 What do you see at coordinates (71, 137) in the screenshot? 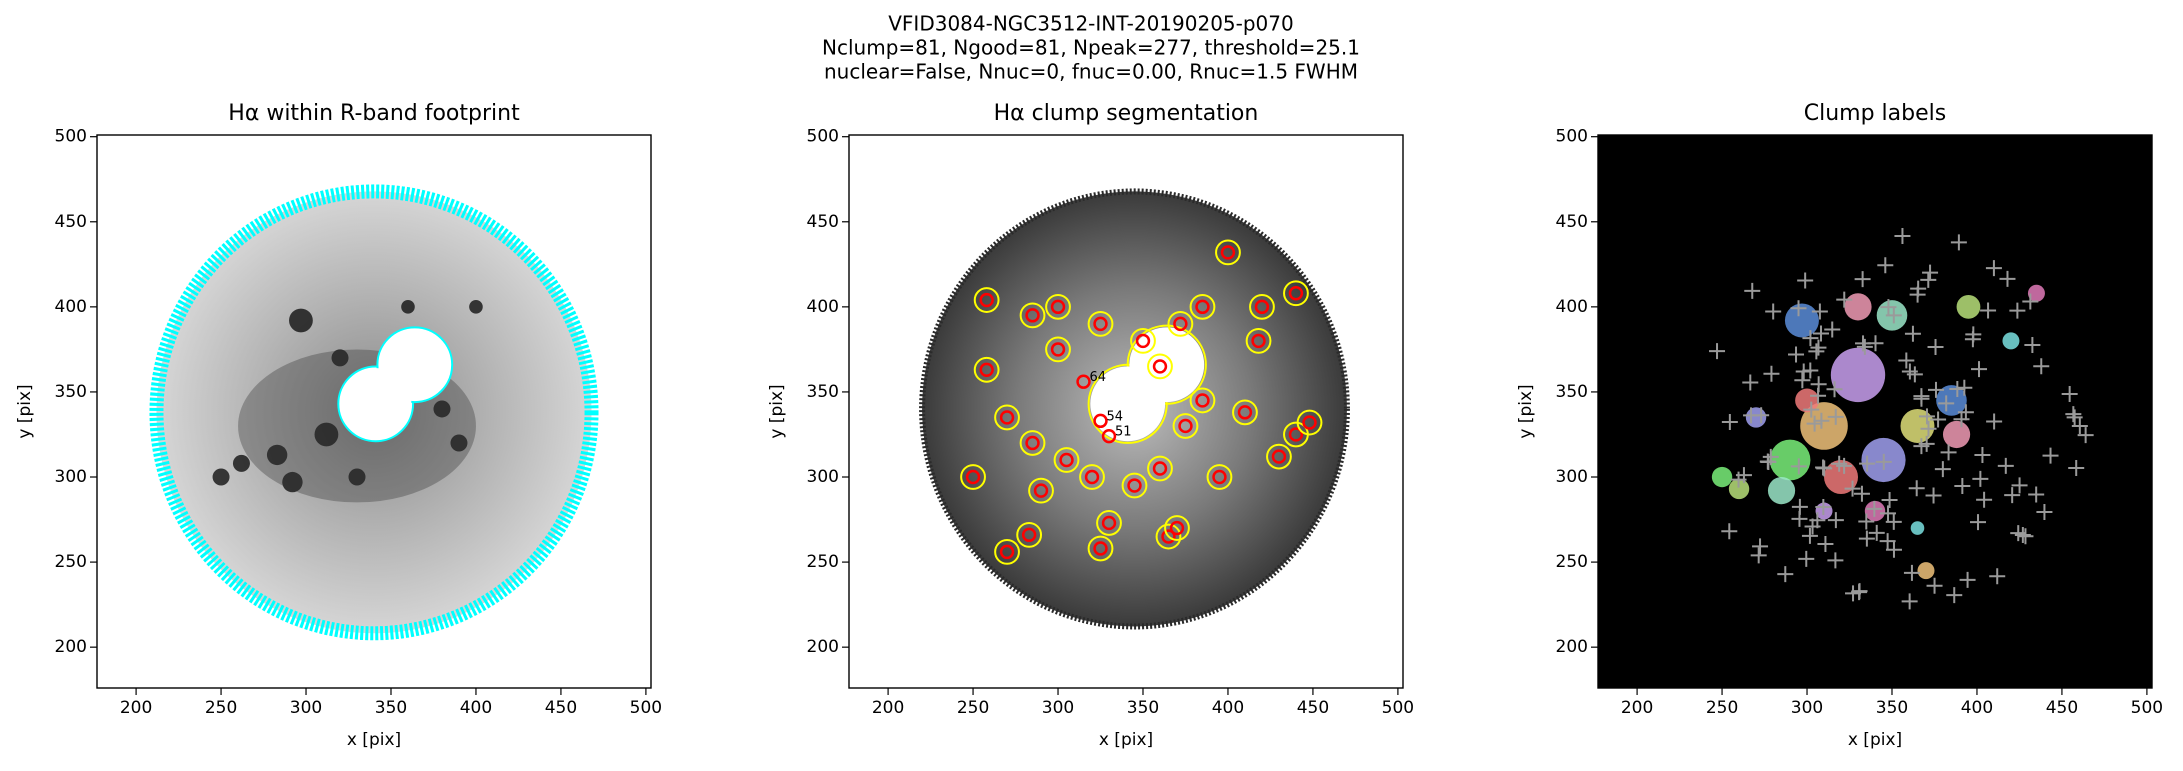
I see `y-tick-label: 500` at bounding box center [71, 137].